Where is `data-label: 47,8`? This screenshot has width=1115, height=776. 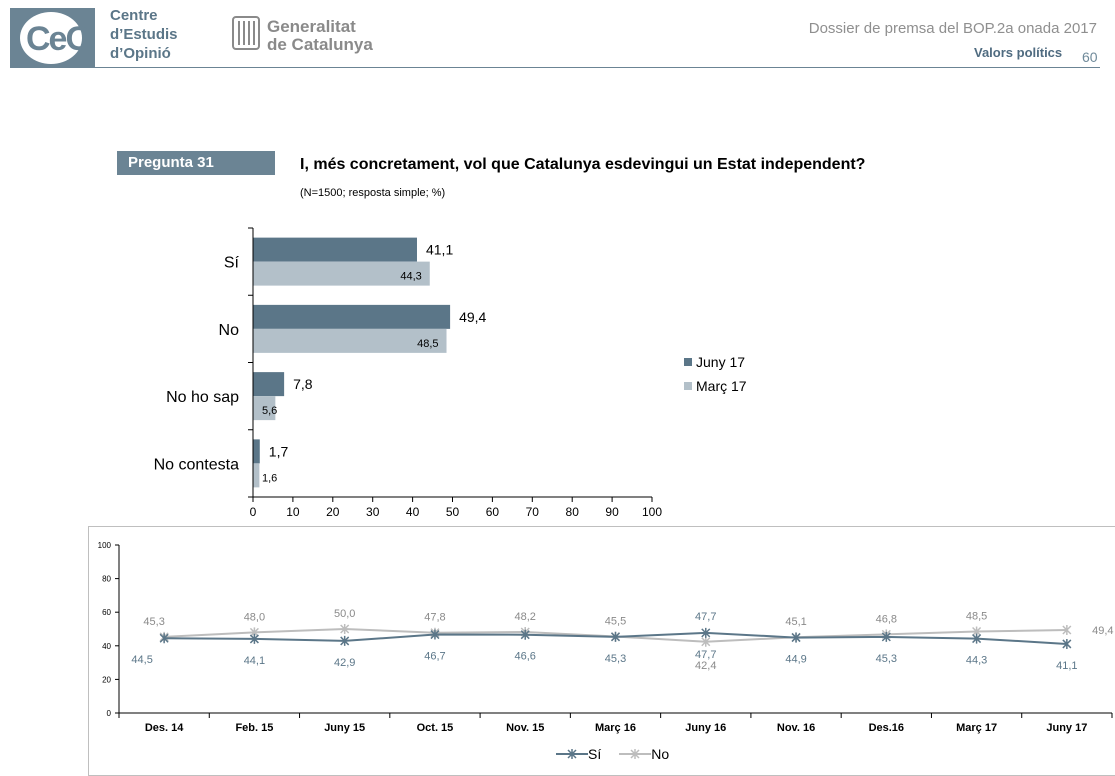 data-label: 47,8 is located at coordinates (434, 618).